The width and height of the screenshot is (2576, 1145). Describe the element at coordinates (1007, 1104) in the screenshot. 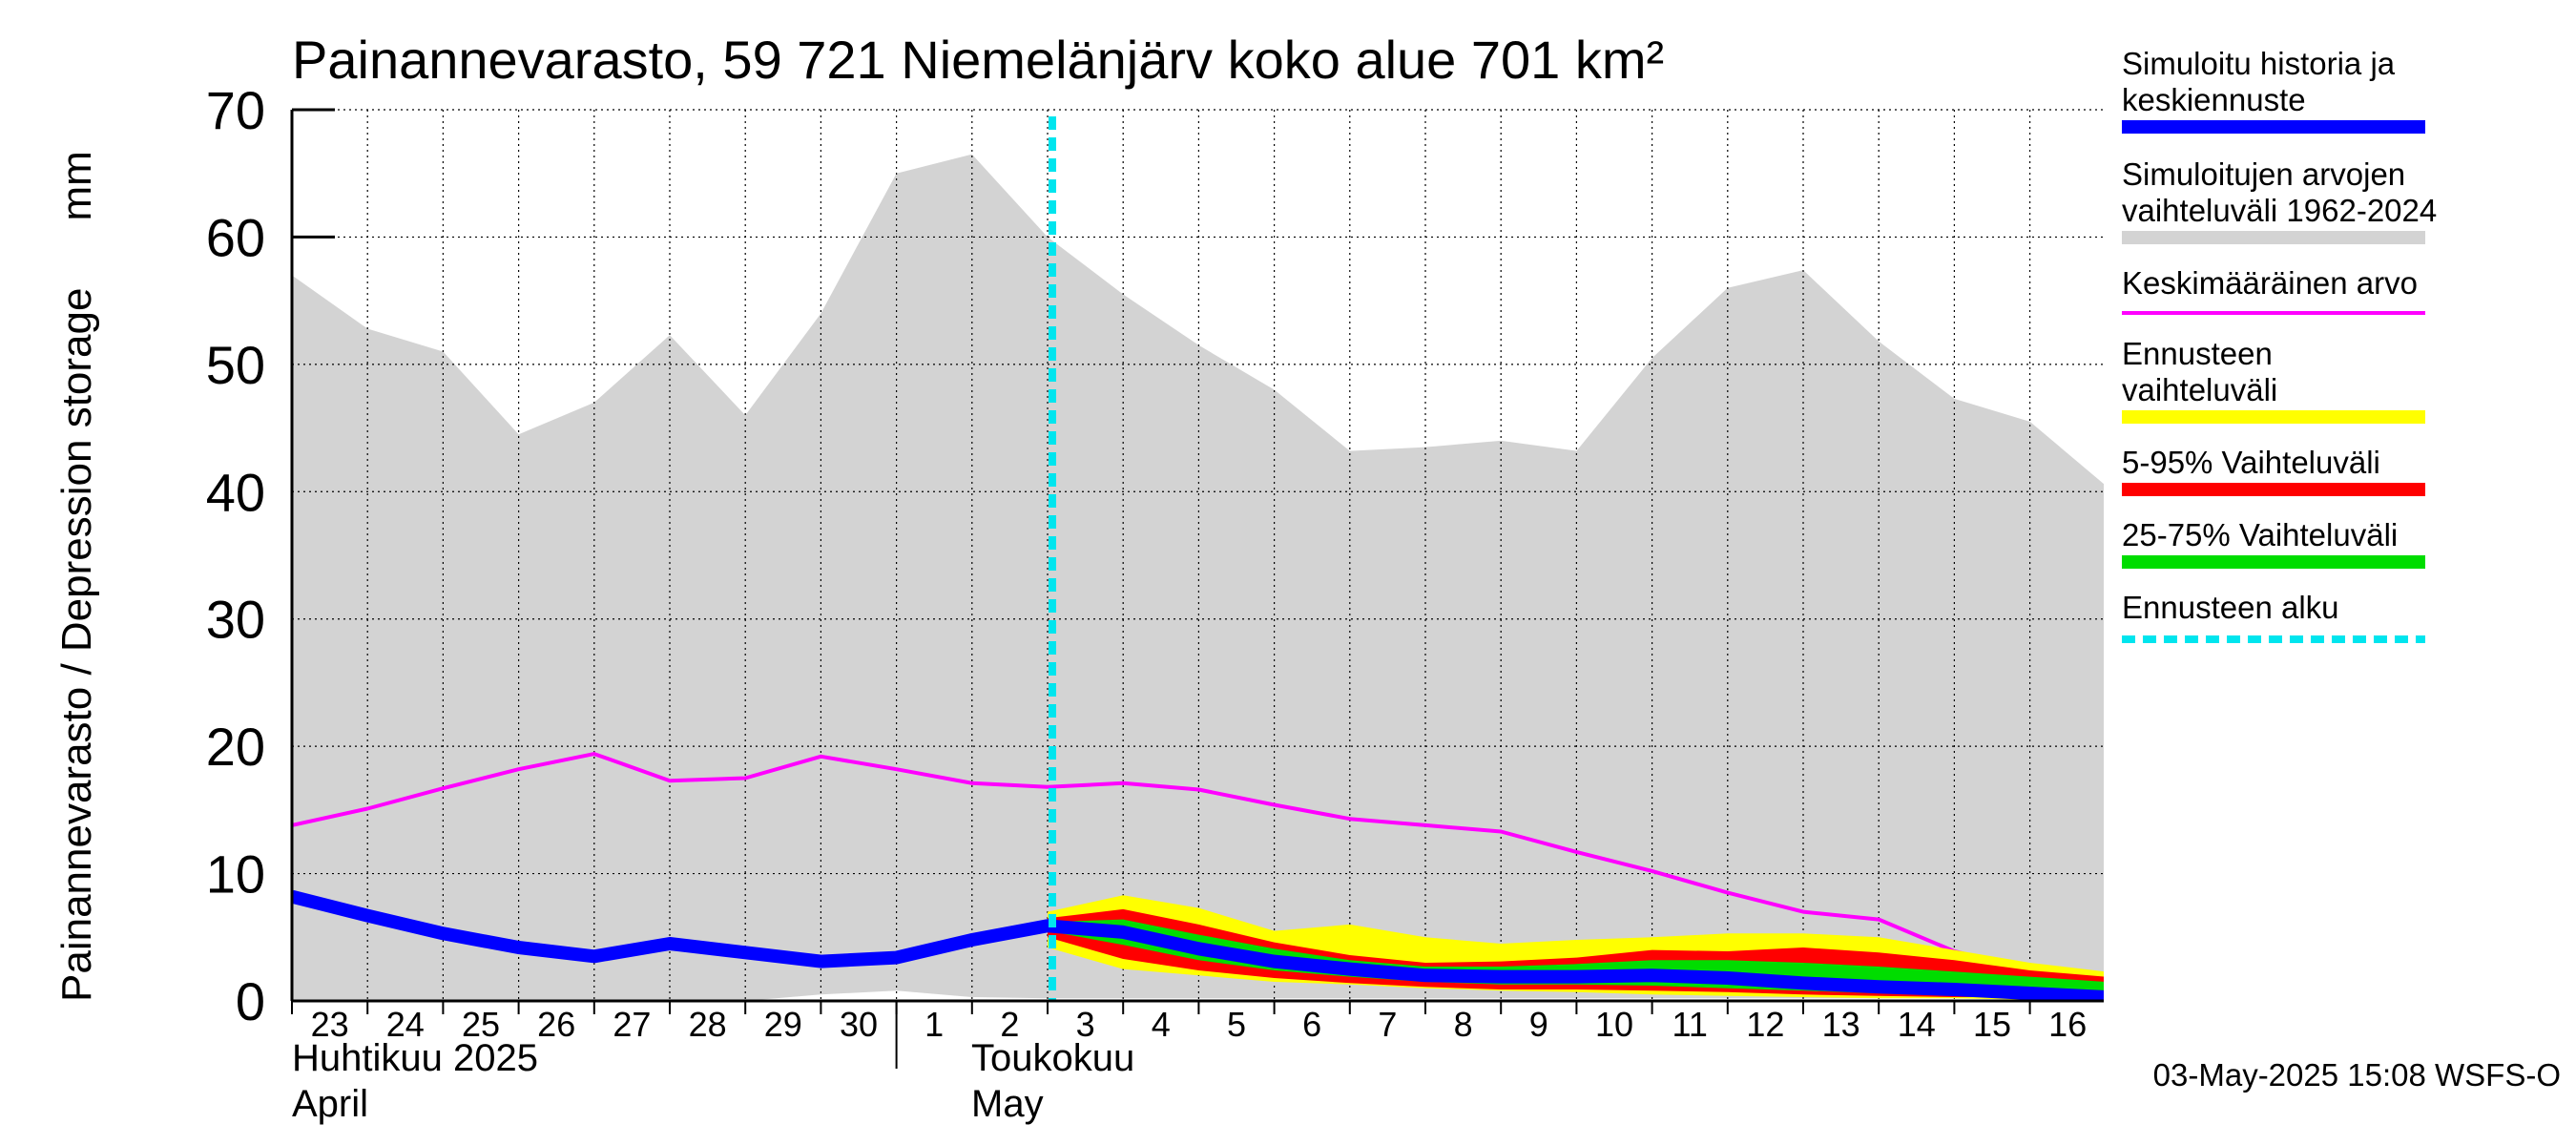

I see `month-label-may-en: May` at that location.